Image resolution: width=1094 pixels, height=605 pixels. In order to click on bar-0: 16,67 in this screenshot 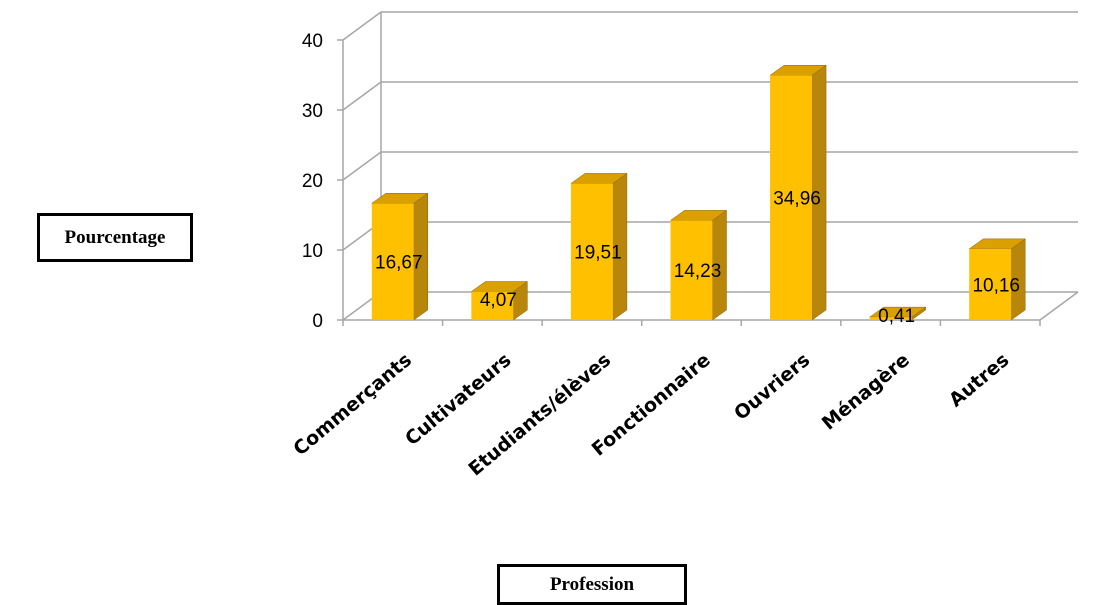, I will do `click(400, 256)`.